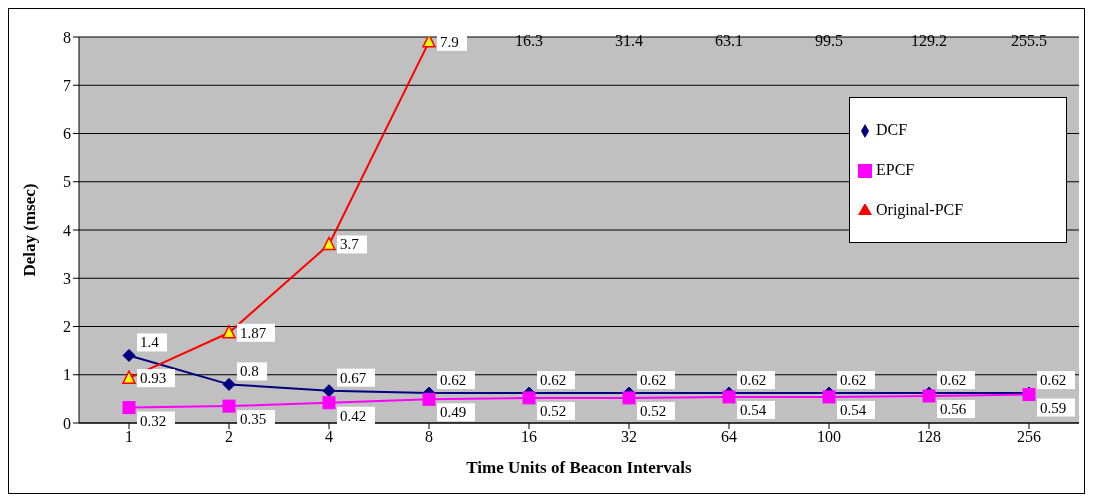 Image resolution: width=1095 pixels, height=502 pixels. I want to click on annotation: 99.5, so click(829, 41).